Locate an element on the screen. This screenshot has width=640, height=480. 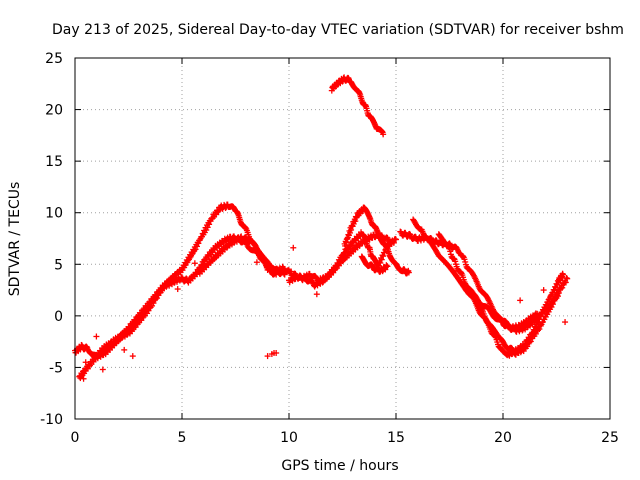
y-tick-label: 25 is located at coordinates (54, 59).